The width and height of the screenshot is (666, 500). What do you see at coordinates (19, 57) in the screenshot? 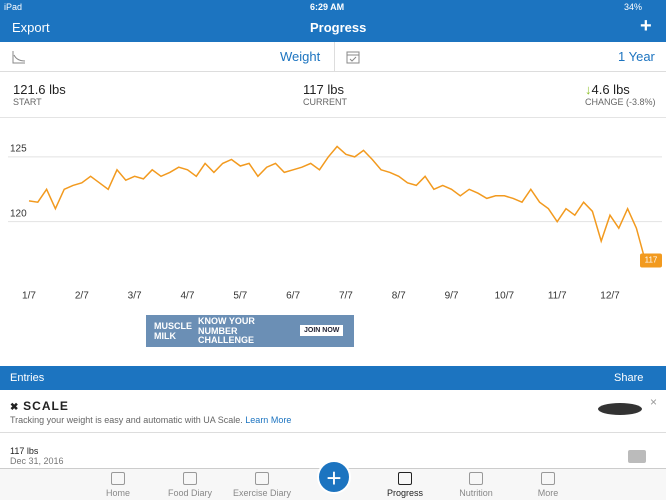
I see `chart-icon` at bounding box center [19, 57].